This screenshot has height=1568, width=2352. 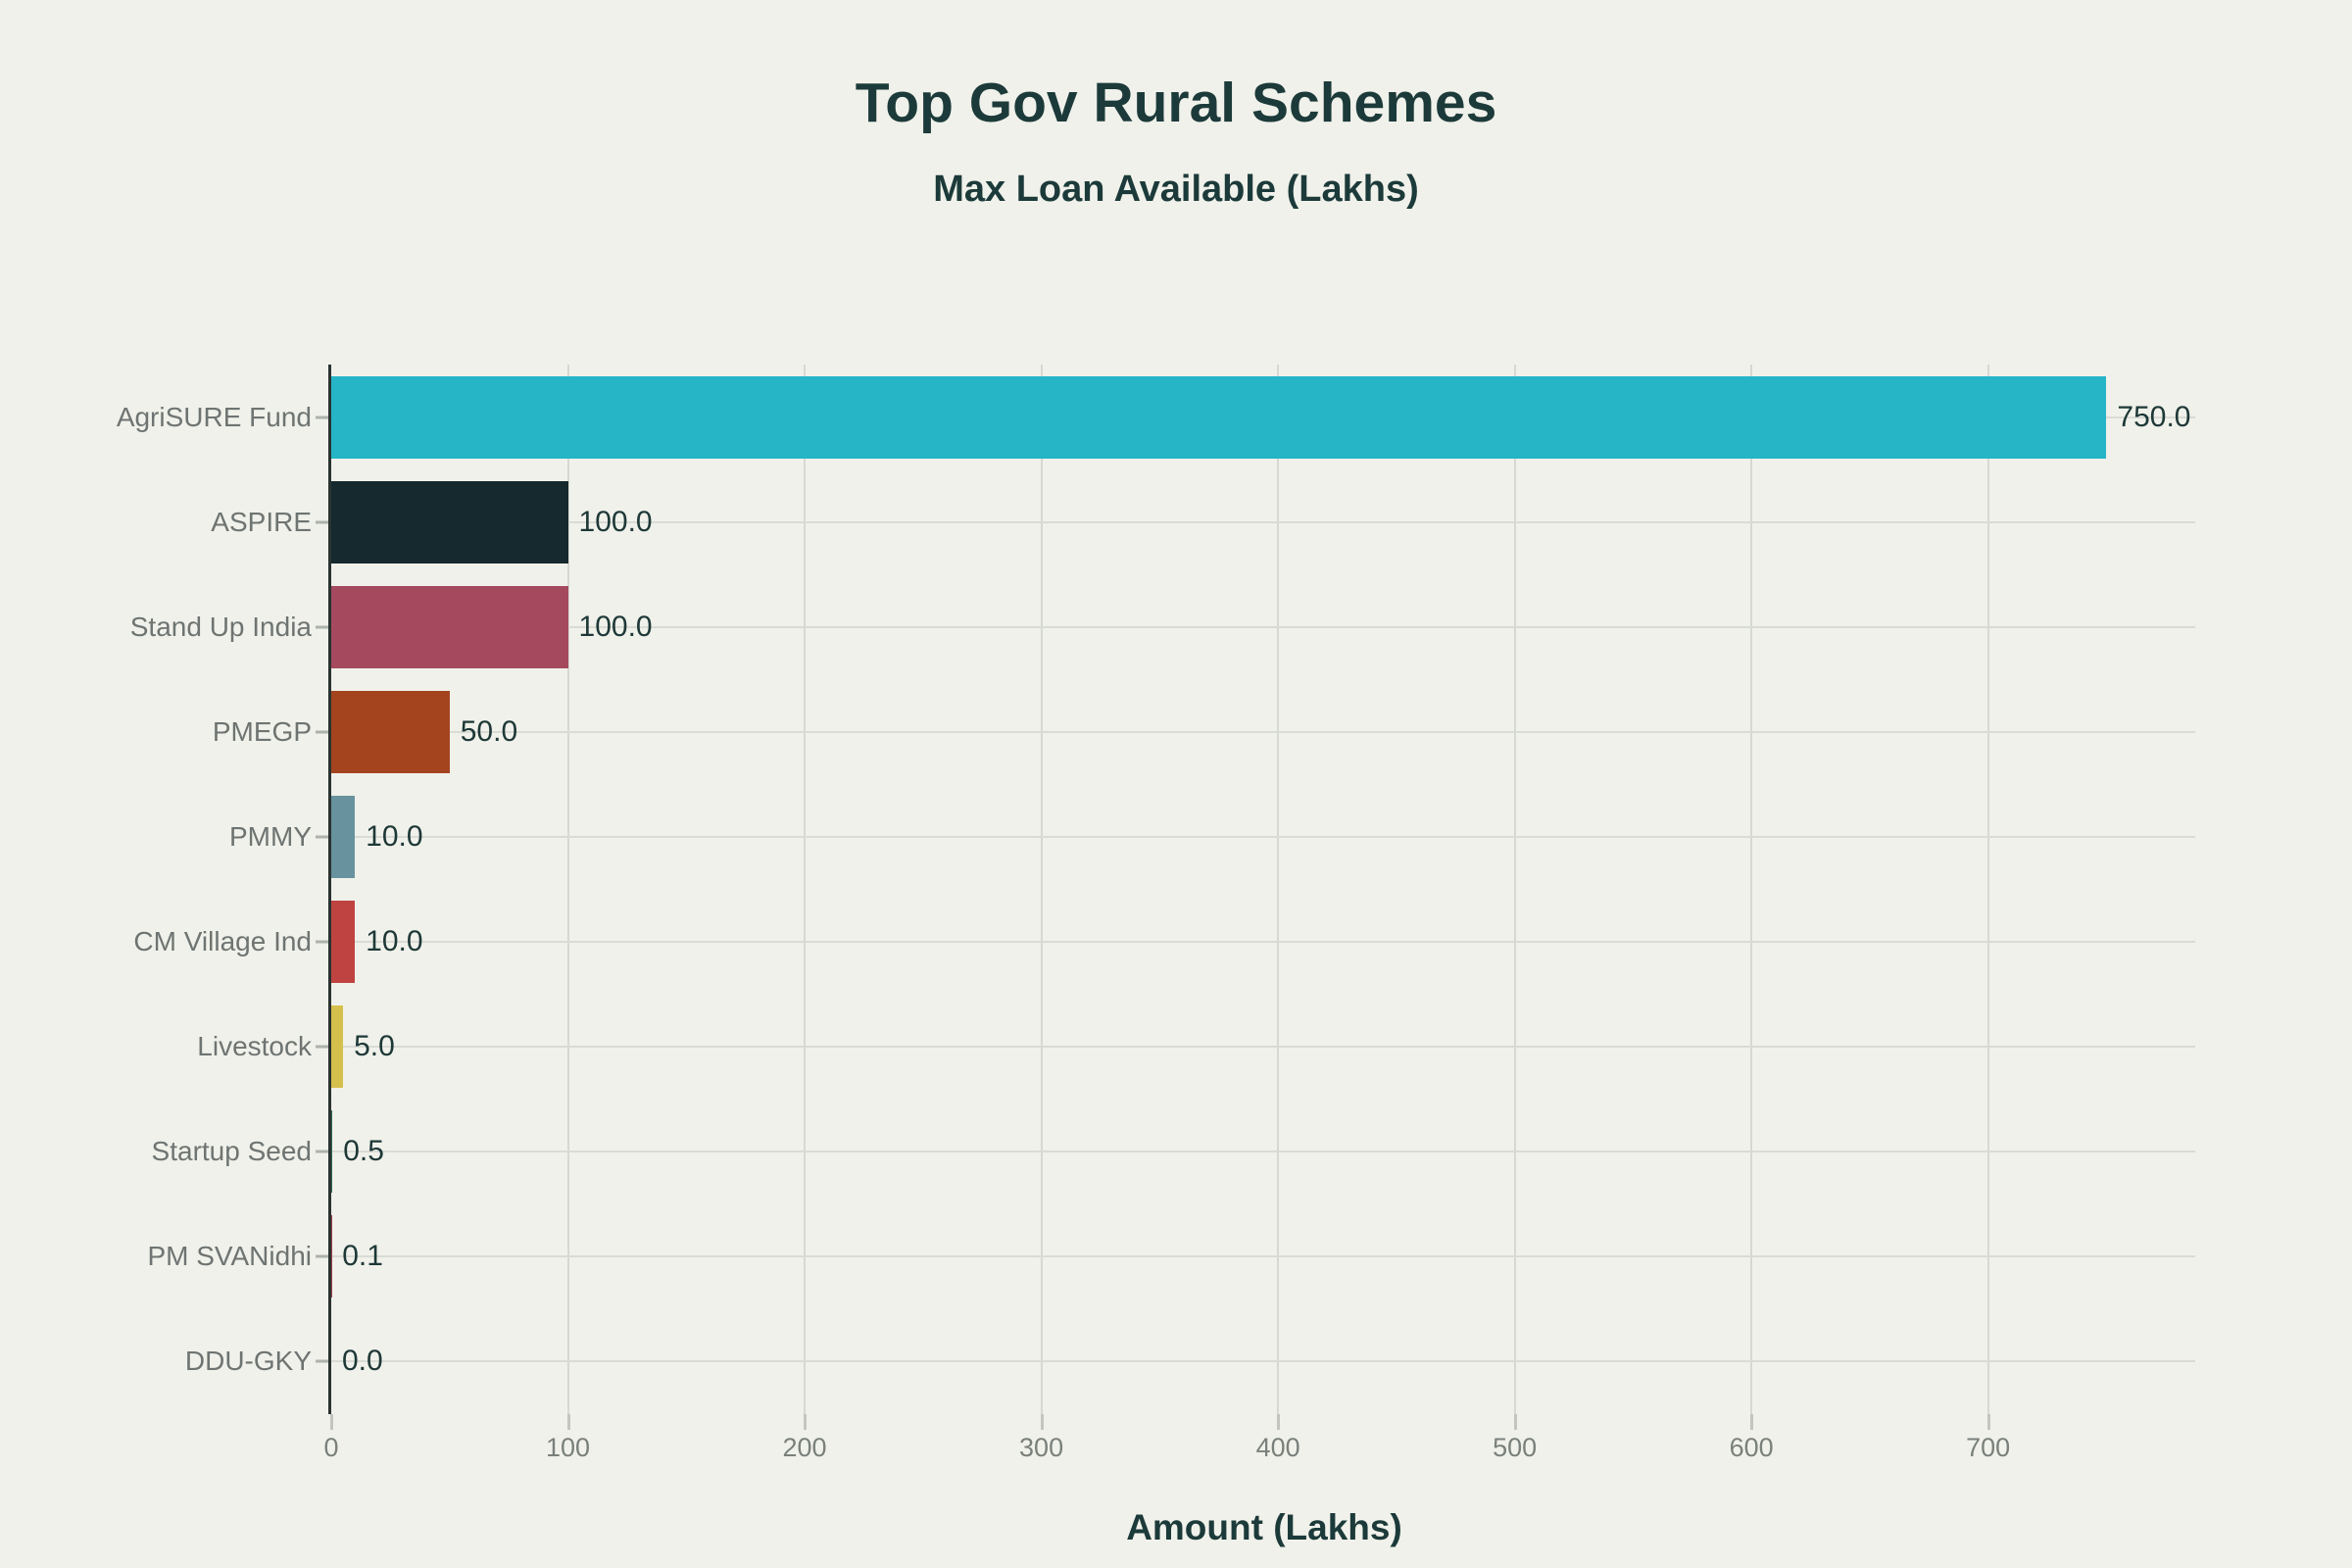 What do you see at coordinates (615, 521) in the screenshot?
I see `value-label-1: 100.0` at bounding box center [615, 521].